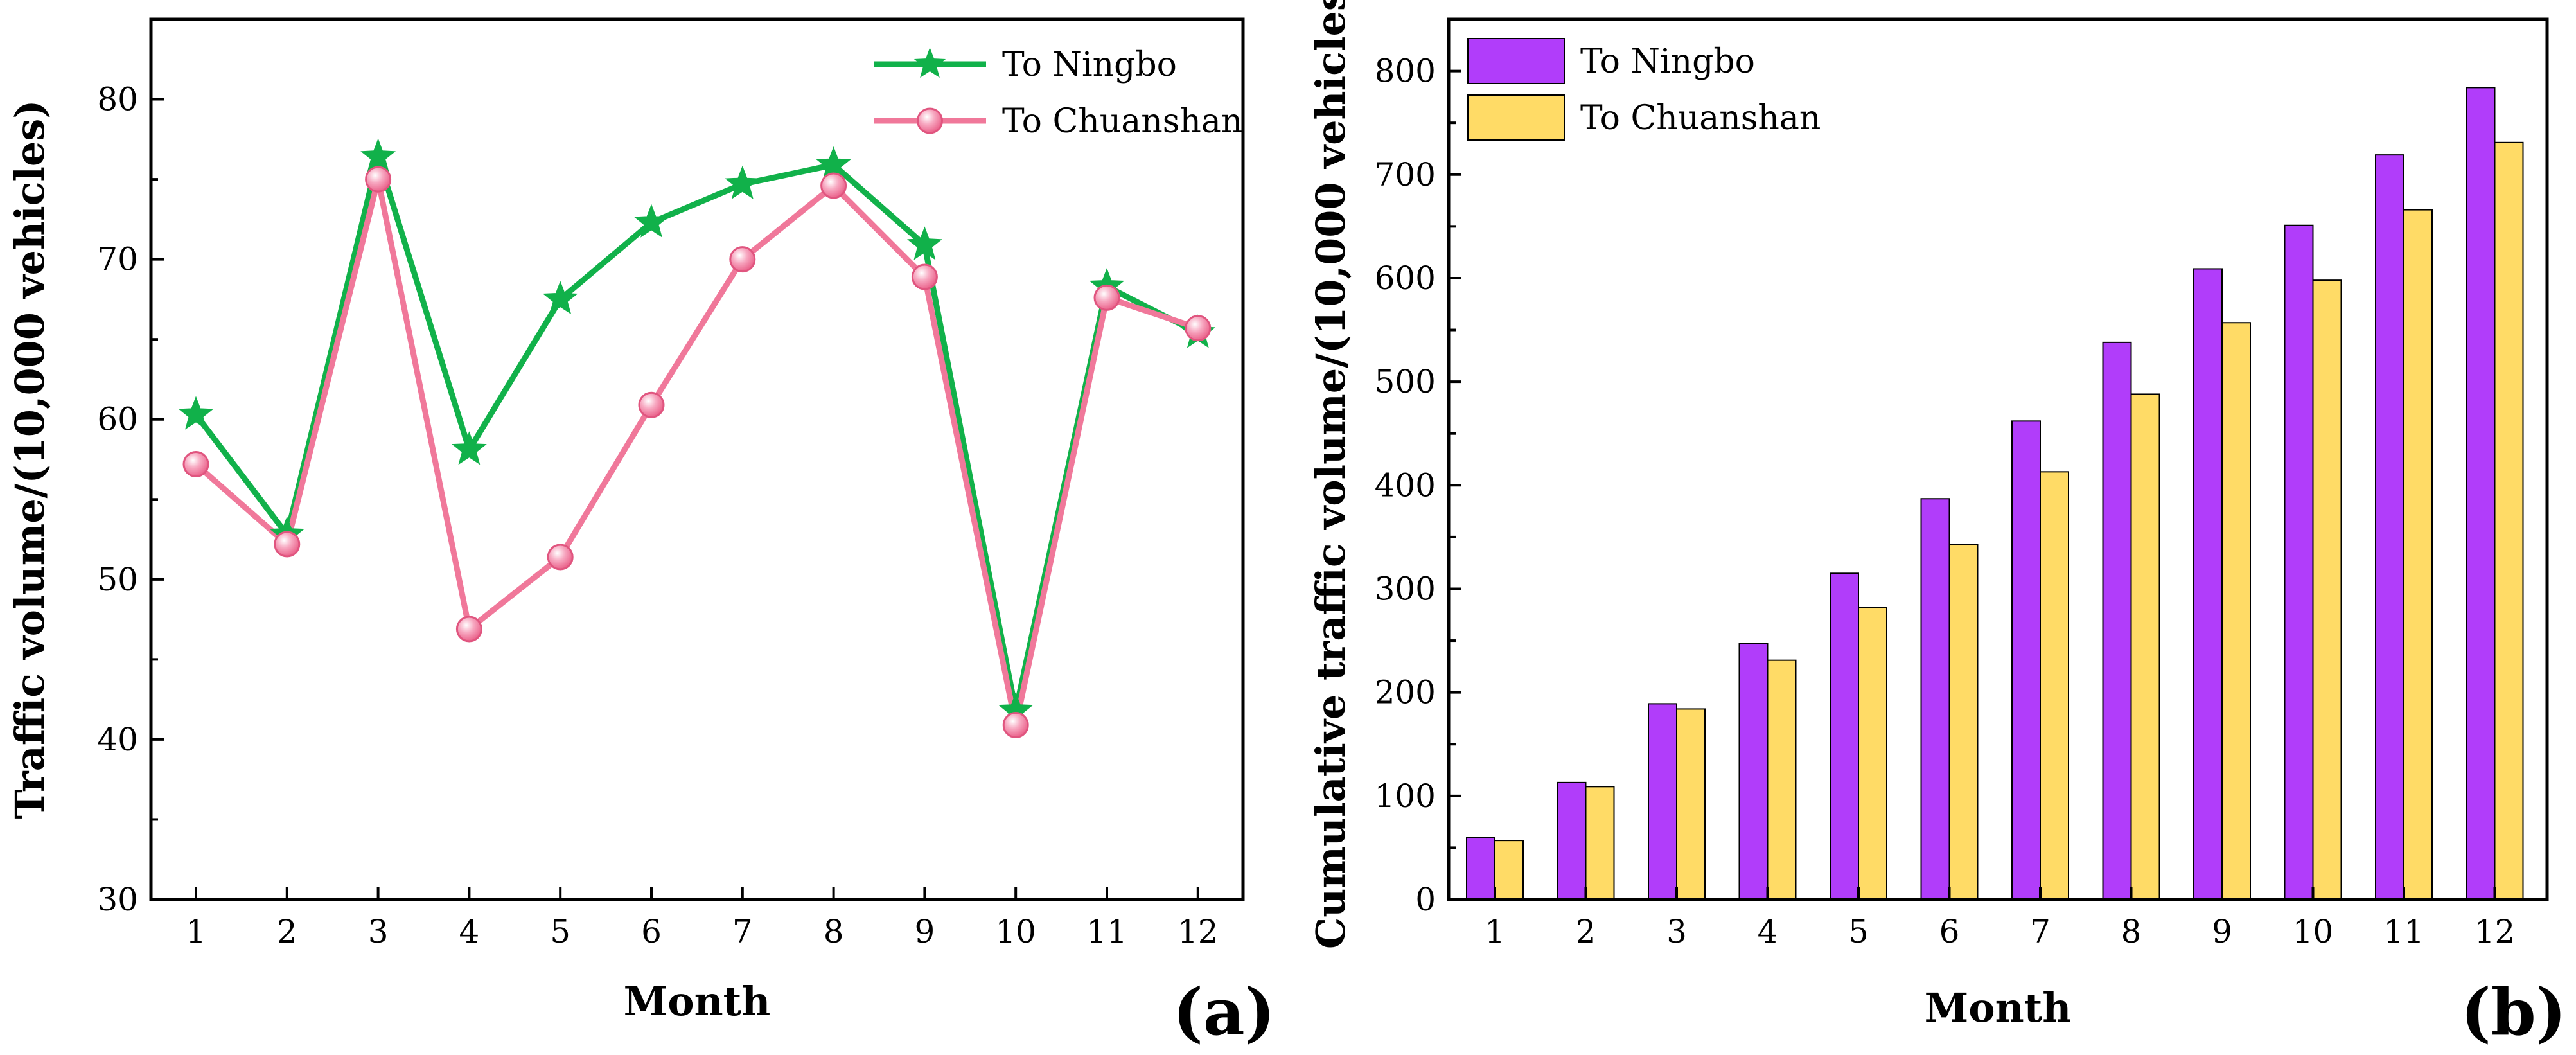 The width and height of the screenshot is (2576, 1055). I want to click on panel-b-x-tick-label: 8, so click(2131, 932).